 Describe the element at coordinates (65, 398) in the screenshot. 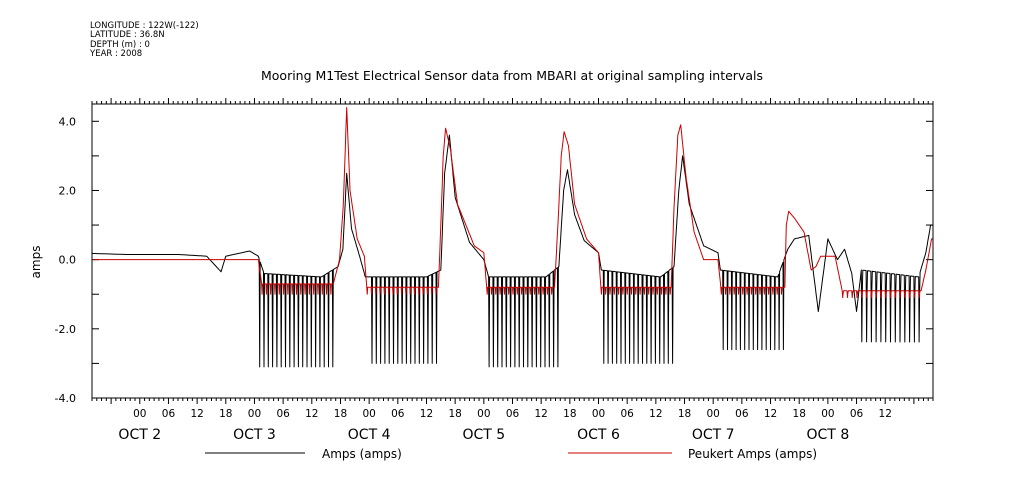

I see `y-tick-label: -4.0` at that location.